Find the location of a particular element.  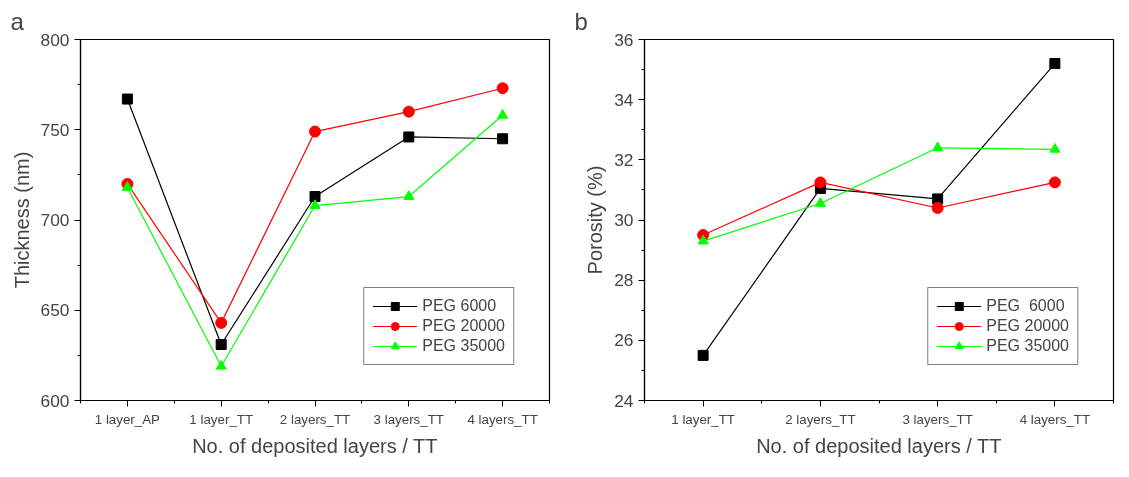

y-tick-label: 24 is located at coordinates (624, 400).